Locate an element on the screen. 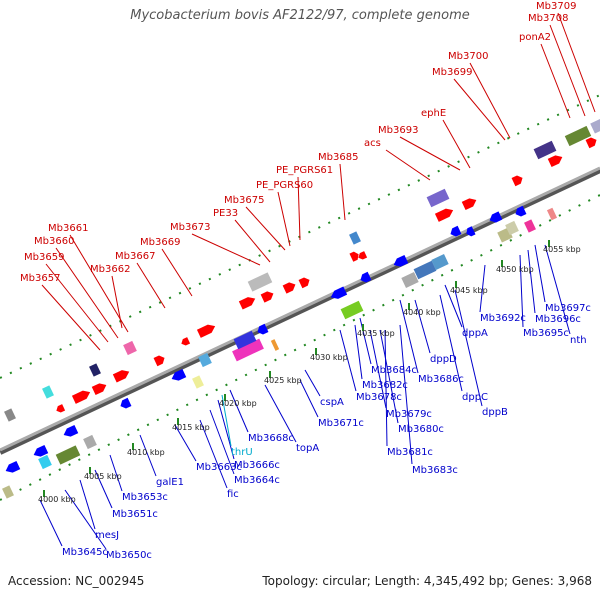 The height and width of the screenshot is (600, 600). accession-text: Accession: NC_002945 is located at coordinates (76, 581).